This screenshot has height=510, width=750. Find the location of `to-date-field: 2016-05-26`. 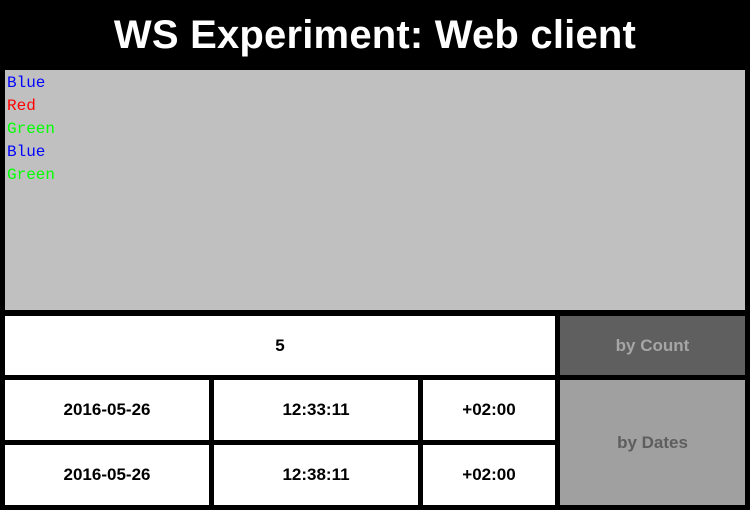

to-date-field: 2016-05-26 is located at coordinates (107, 475).